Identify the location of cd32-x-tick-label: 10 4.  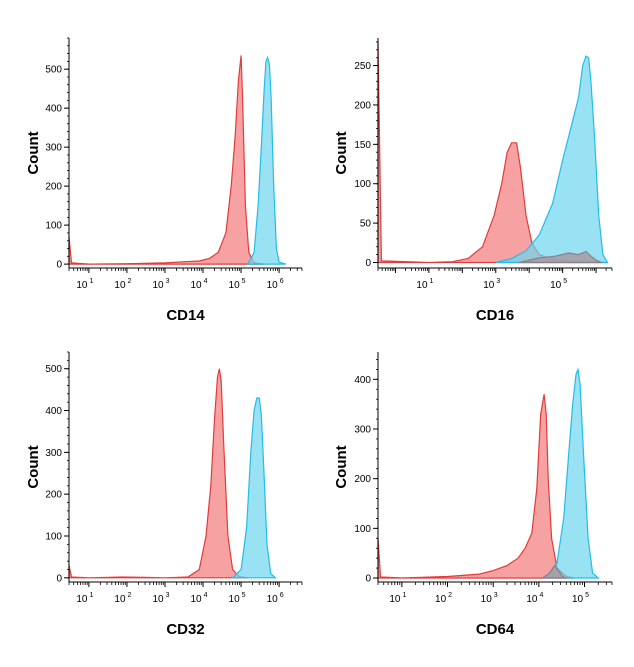
(198, 598).